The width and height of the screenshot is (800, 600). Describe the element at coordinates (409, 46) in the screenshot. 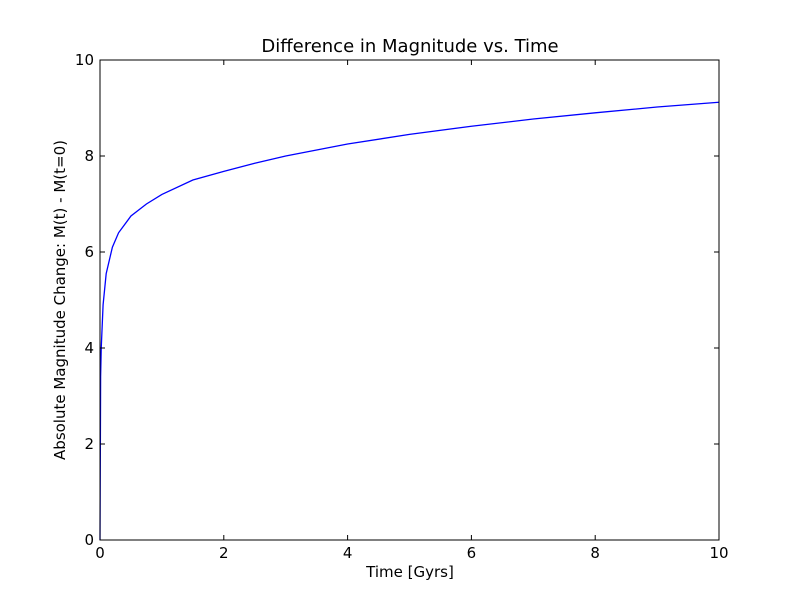

I see `chart-title: Difference in Magnitude vs. Time` at that location.